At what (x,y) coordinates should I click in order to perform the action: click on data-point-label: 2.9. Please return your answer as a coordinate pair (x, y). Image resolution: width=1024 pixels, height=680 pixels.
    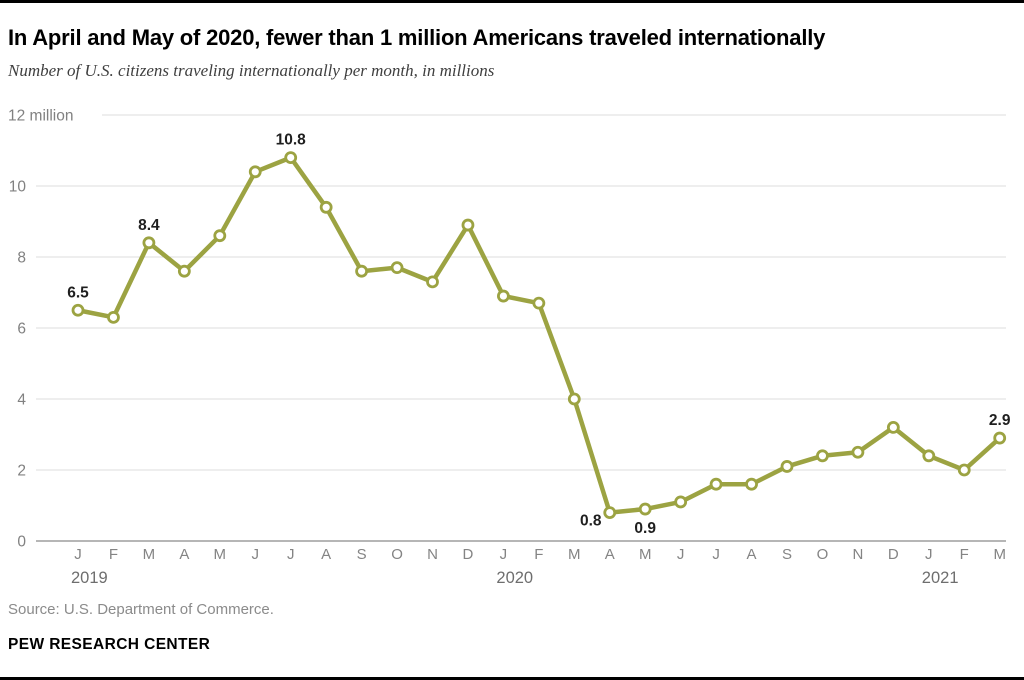
    Looking at the image, I should click on (1000, 420).